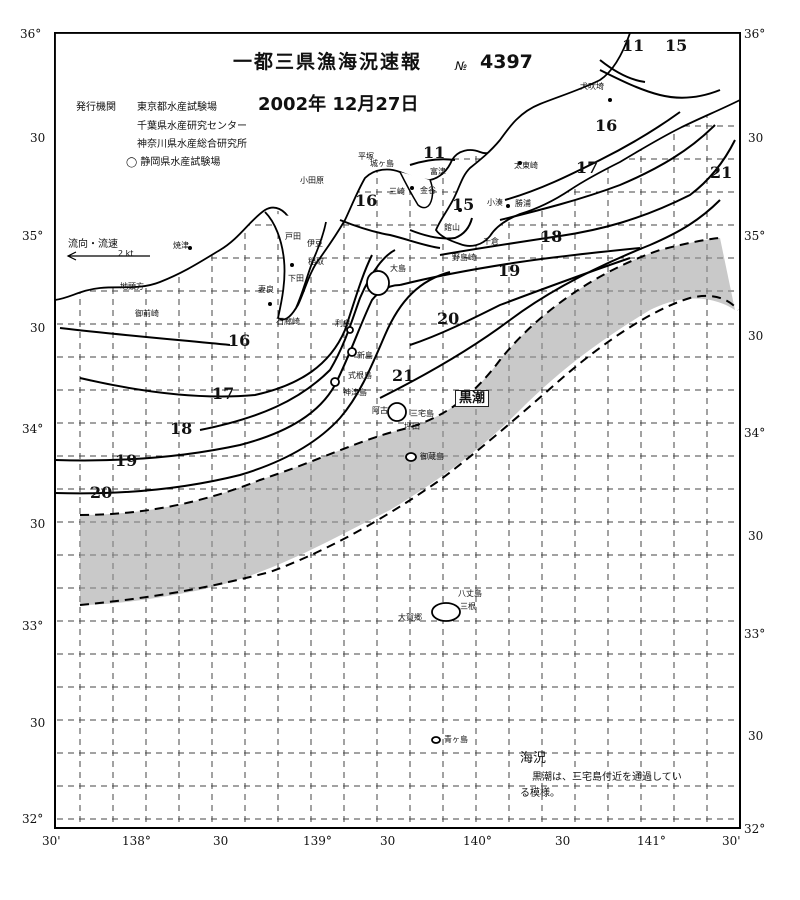 The height and width of the screenshot is (900, 800). Describe the element at coordinates (651, 841) in the screenshot. I see `lon-141: 141°` at that location.